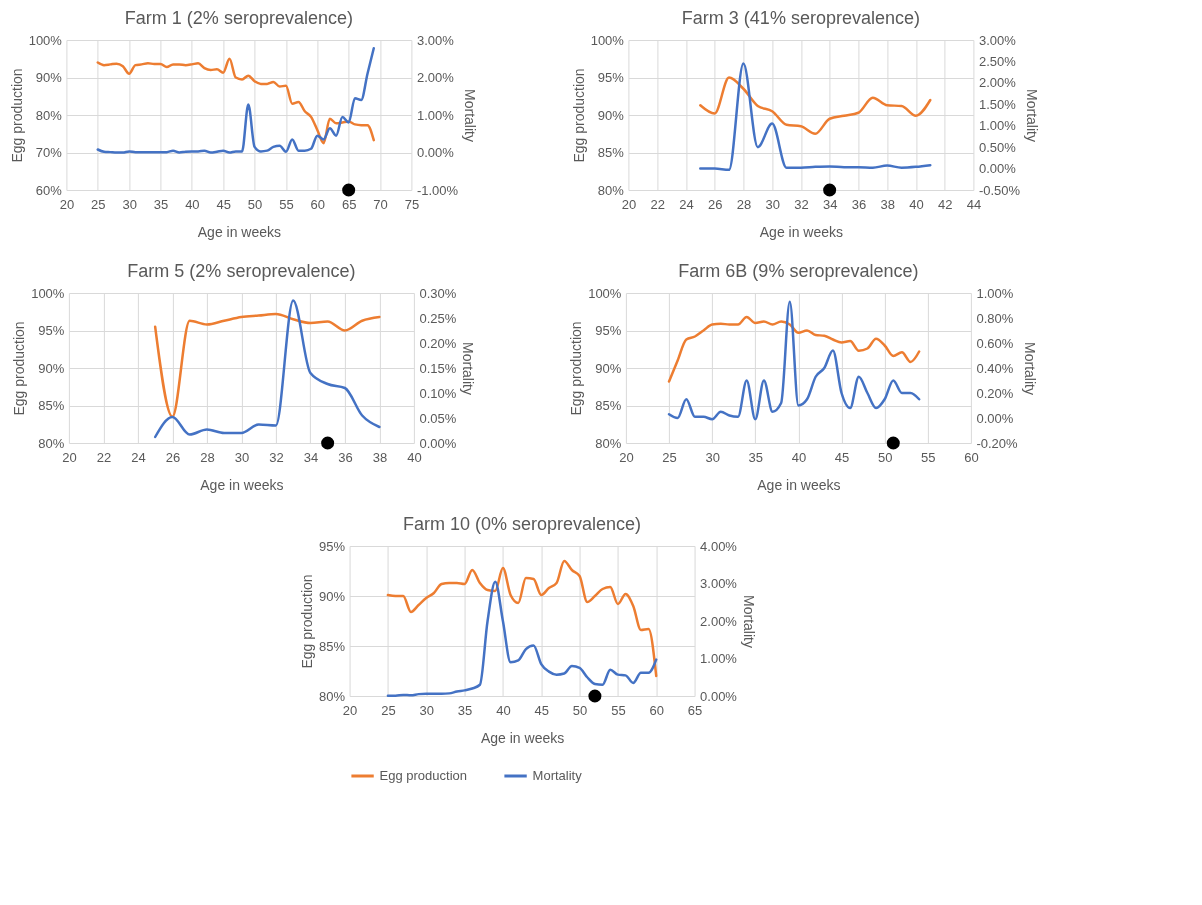 This screenshot has width=1202, height=905. What do you see at coordinates (686, 204) in the screenshot?
I see `x-tick-label: 24` at bounding box center [686, 204].